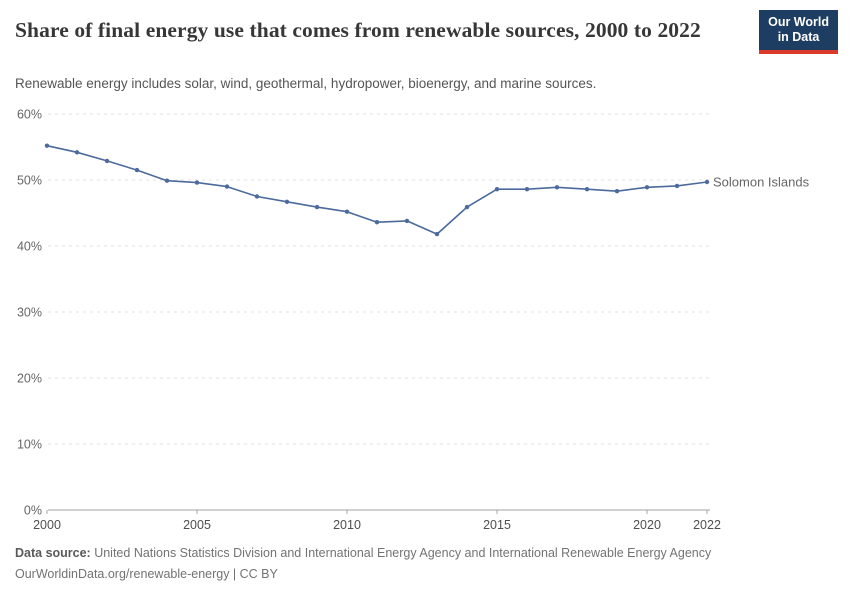 This screenshot has height=600, width=850. Describe the element at coordinates (197, 525) in the screenshot. I see `x-tick-label: 2005` at that location.